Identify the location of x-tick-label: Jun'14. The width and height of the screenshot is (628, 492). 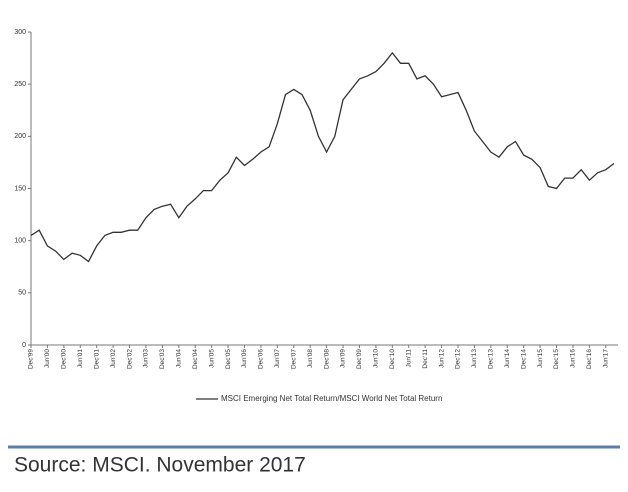
(507, 358).